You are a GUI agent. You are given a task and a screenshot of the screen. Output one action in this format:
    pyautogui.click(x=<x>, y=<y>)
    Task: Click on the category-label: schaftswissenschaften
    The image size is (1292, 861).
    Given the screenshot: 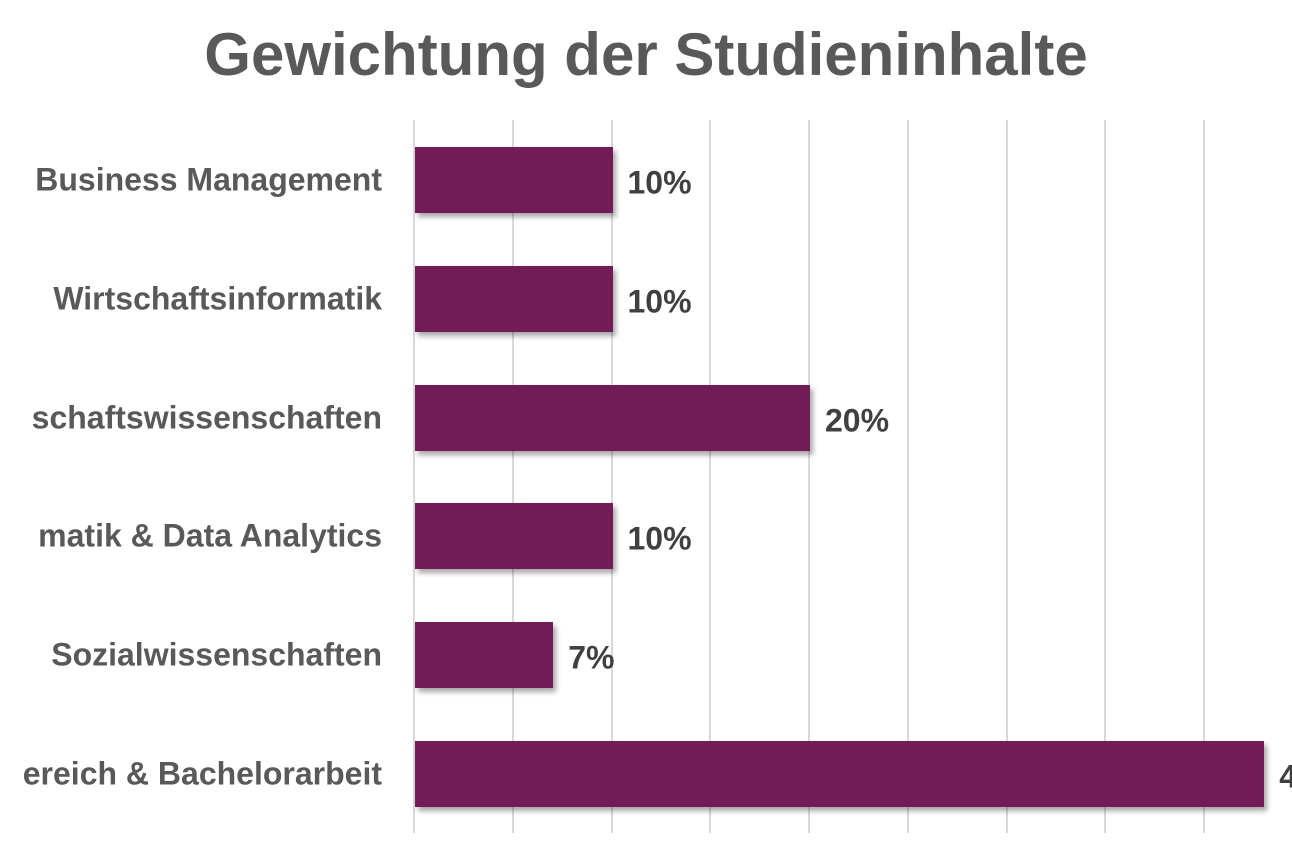 What is the action you would take?
    pyautogui.click(x=206, y=417)
    